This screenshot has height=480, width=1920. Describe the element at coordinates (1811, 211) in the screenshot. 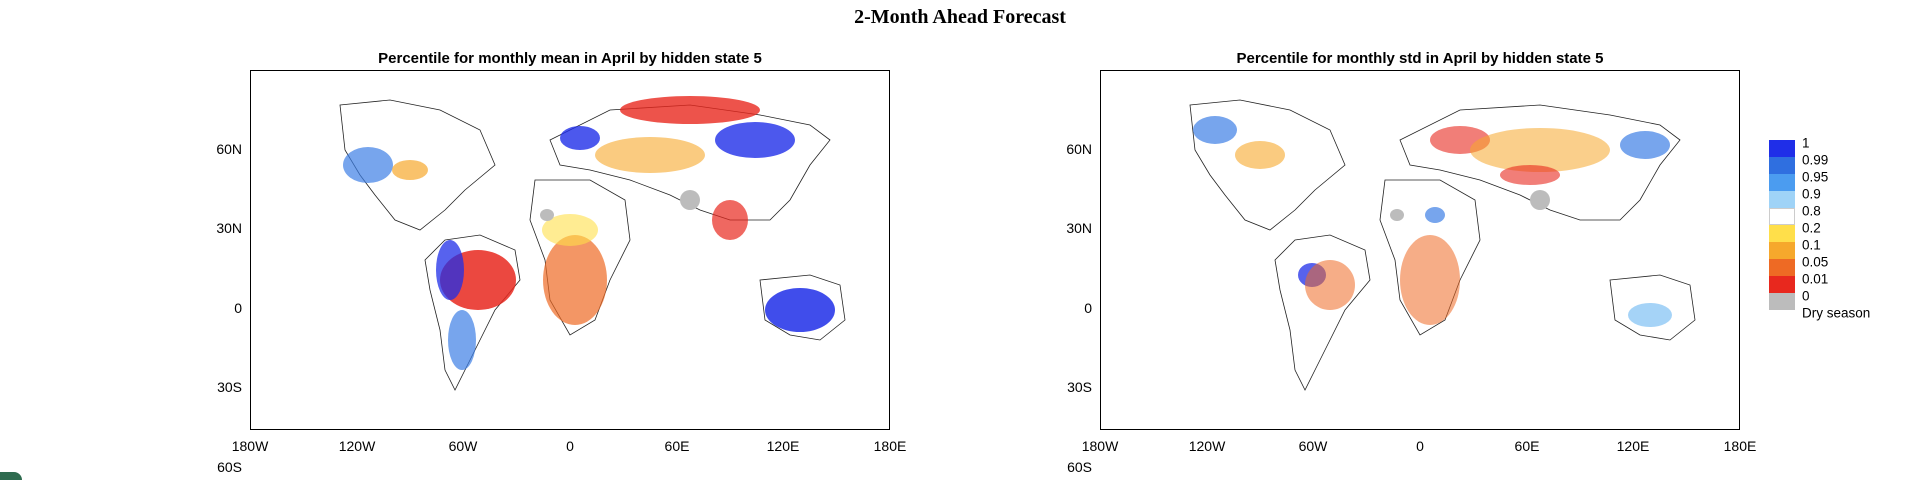

I see `legend-label: 0.8` at that location.